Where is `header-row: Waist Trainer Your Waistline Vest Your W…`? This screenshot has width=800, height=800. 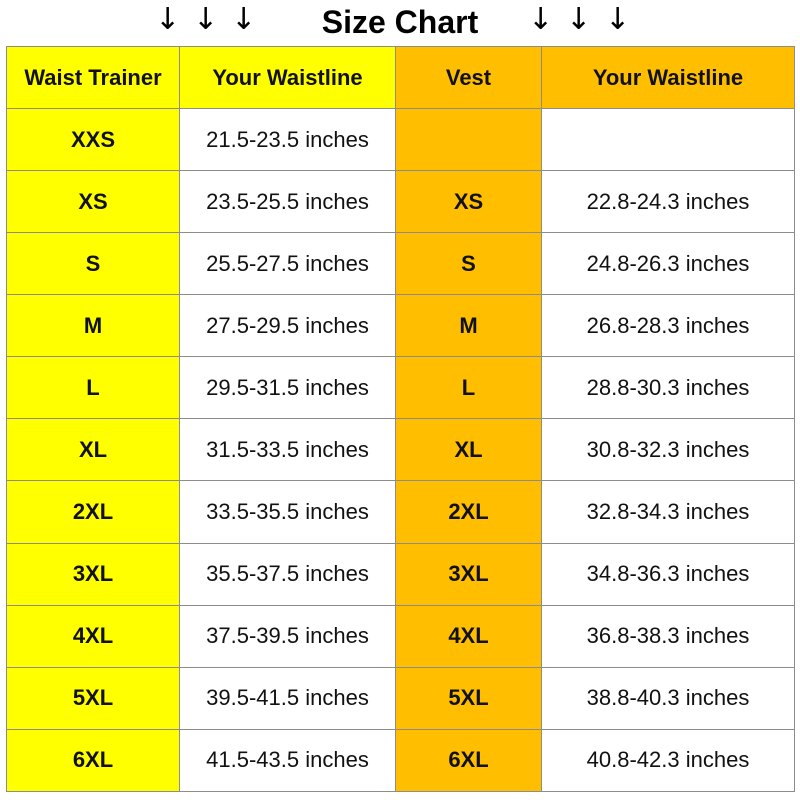 header-row: Waist Trainer Your Waistline Vest Your W… is located at coordinates (400, 77).